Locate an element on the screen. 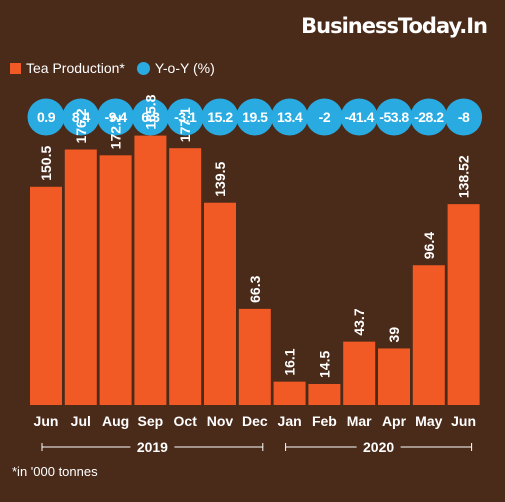 Image resolution: width=505 pixels, height=502 pixels. chart-legend: Tea Production* Y-o-Y (%) is located at coordinates (118, 68).